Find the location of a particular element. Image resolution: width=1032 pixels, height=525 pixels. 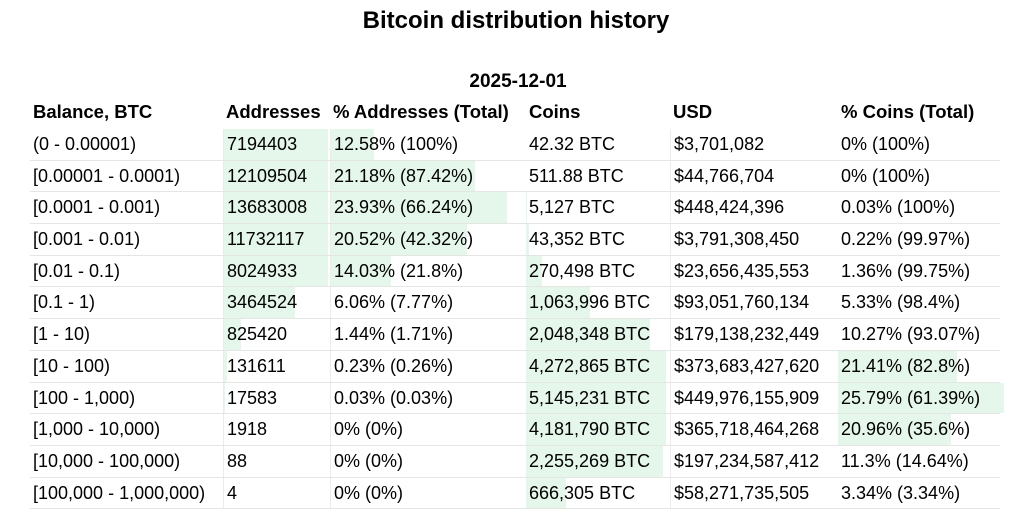

cell-coins: 666,305 BTC is located at coordinates (596, 493).